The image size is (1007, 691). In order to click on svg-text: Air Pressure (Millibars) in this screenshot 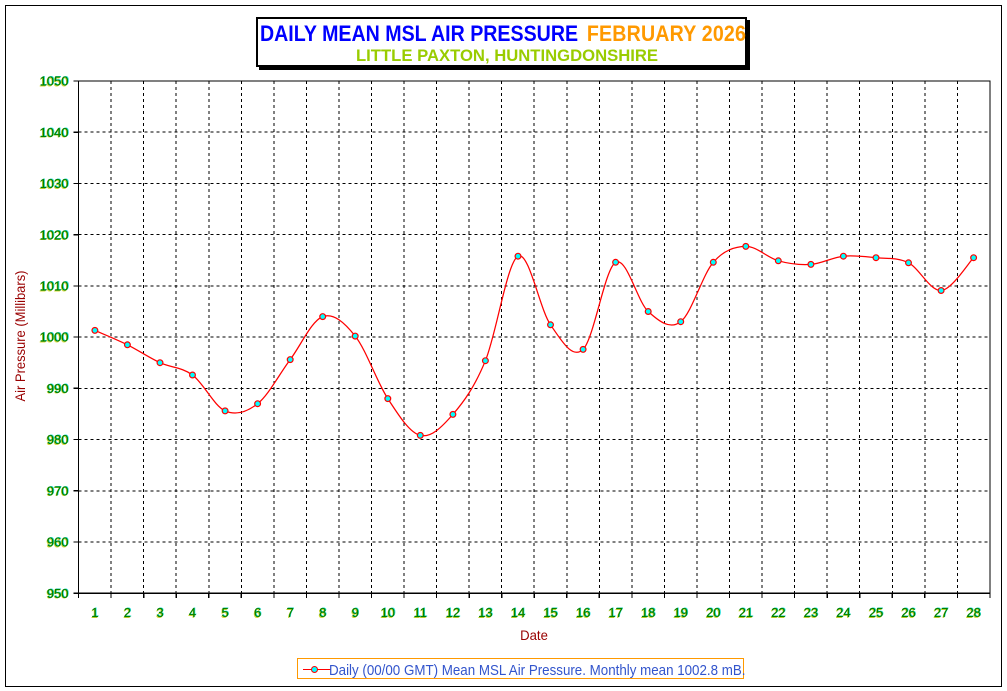, I will do `click(20, 336)`.